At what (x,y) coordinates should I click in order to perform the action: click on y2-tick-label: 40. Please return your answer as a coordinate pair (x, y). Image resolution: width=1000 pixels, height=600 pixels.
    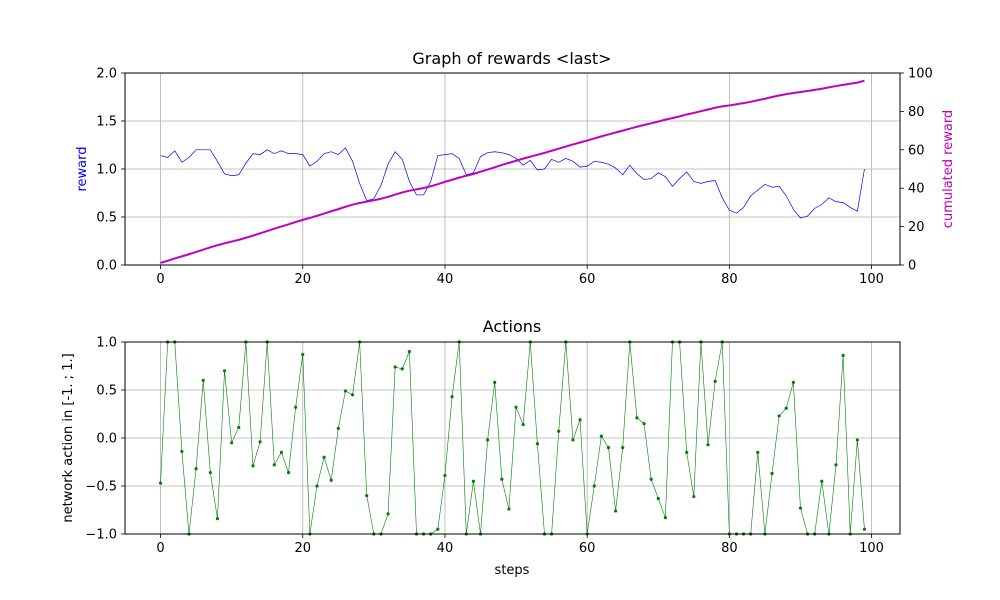
    Looking at the image, I should click on (916, 189).